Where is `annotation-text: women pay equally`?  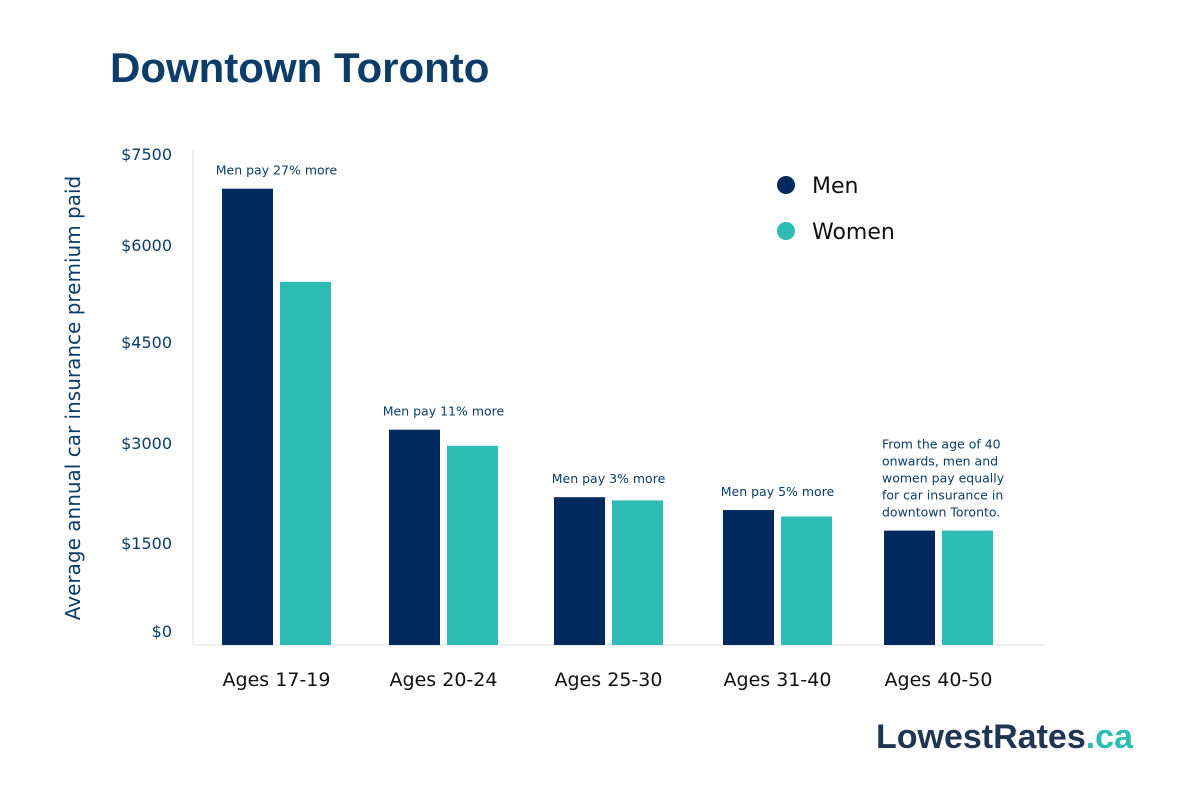
annotation-text: women pay equally is located at coordinates (943, 478).